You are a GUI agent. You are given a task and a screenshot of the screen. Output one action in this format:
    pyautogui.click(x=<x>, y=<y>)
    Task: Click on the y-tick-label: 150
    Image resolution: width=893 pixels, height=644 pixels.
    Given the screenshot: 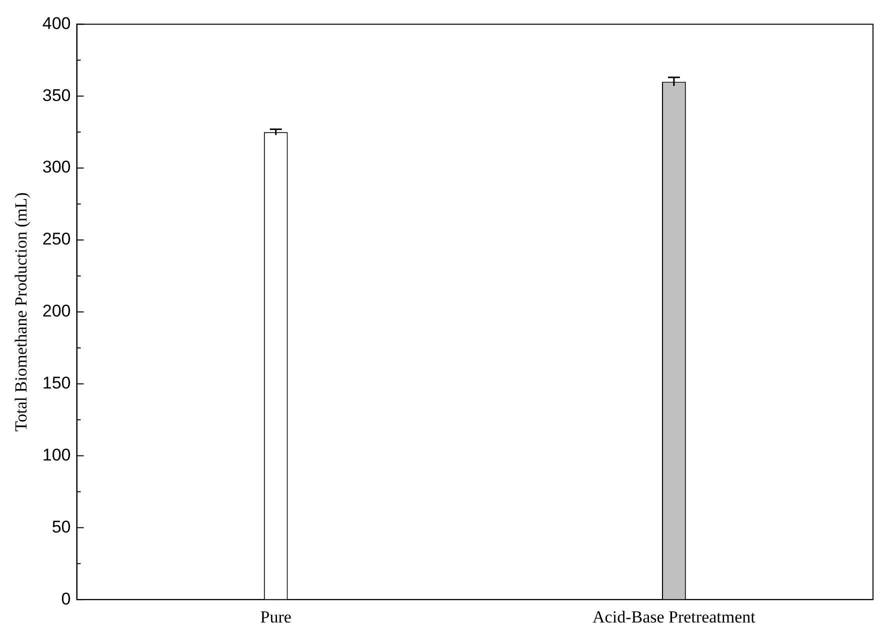 What is the action you would take?
    pyautogui.click(x=56, y=383)
    